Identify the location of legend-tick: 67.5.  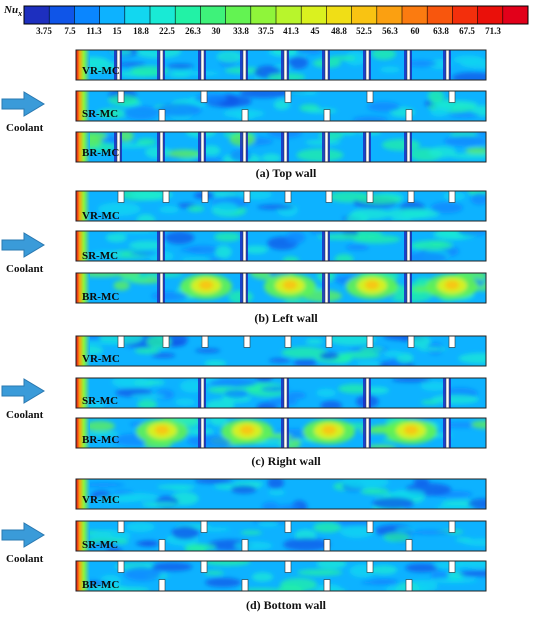
(467, 31).